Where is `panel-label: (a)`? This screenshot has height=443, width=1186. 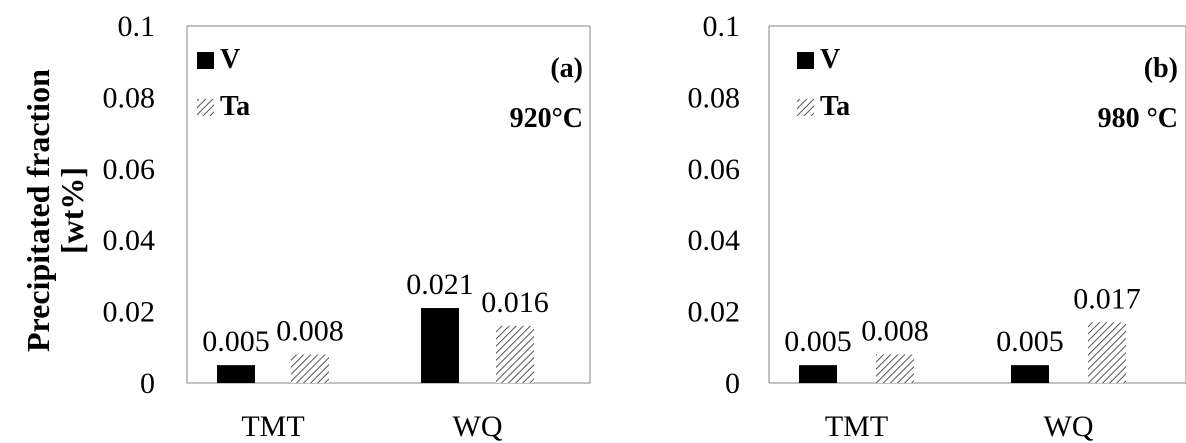
panel-label: (a) is located at coordinates (566, 68).